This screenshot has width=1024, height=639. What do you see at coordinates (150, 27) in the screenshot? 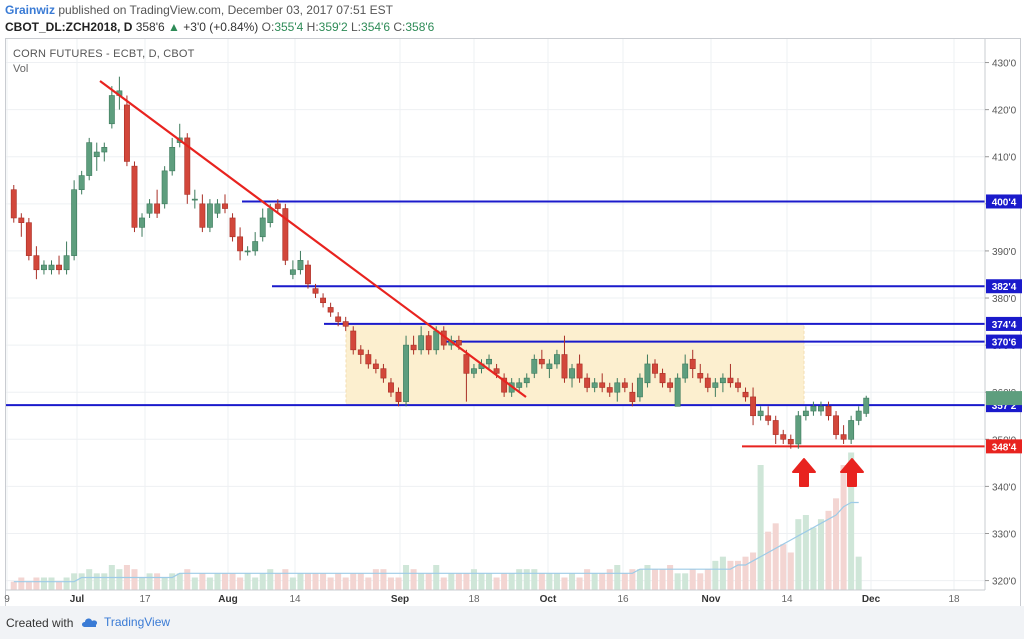
I see `last-price: 358'6` at bounding box center [150, 27].